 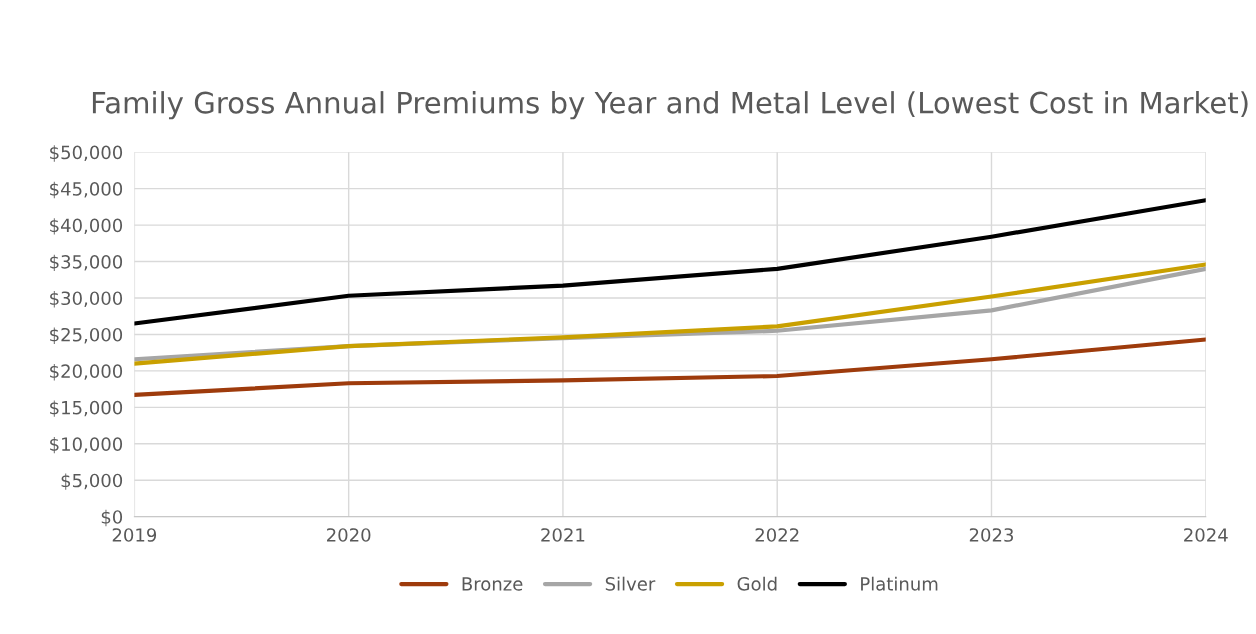 I want to click on y-tick-label: $50,000, so click(x=86, y=153).